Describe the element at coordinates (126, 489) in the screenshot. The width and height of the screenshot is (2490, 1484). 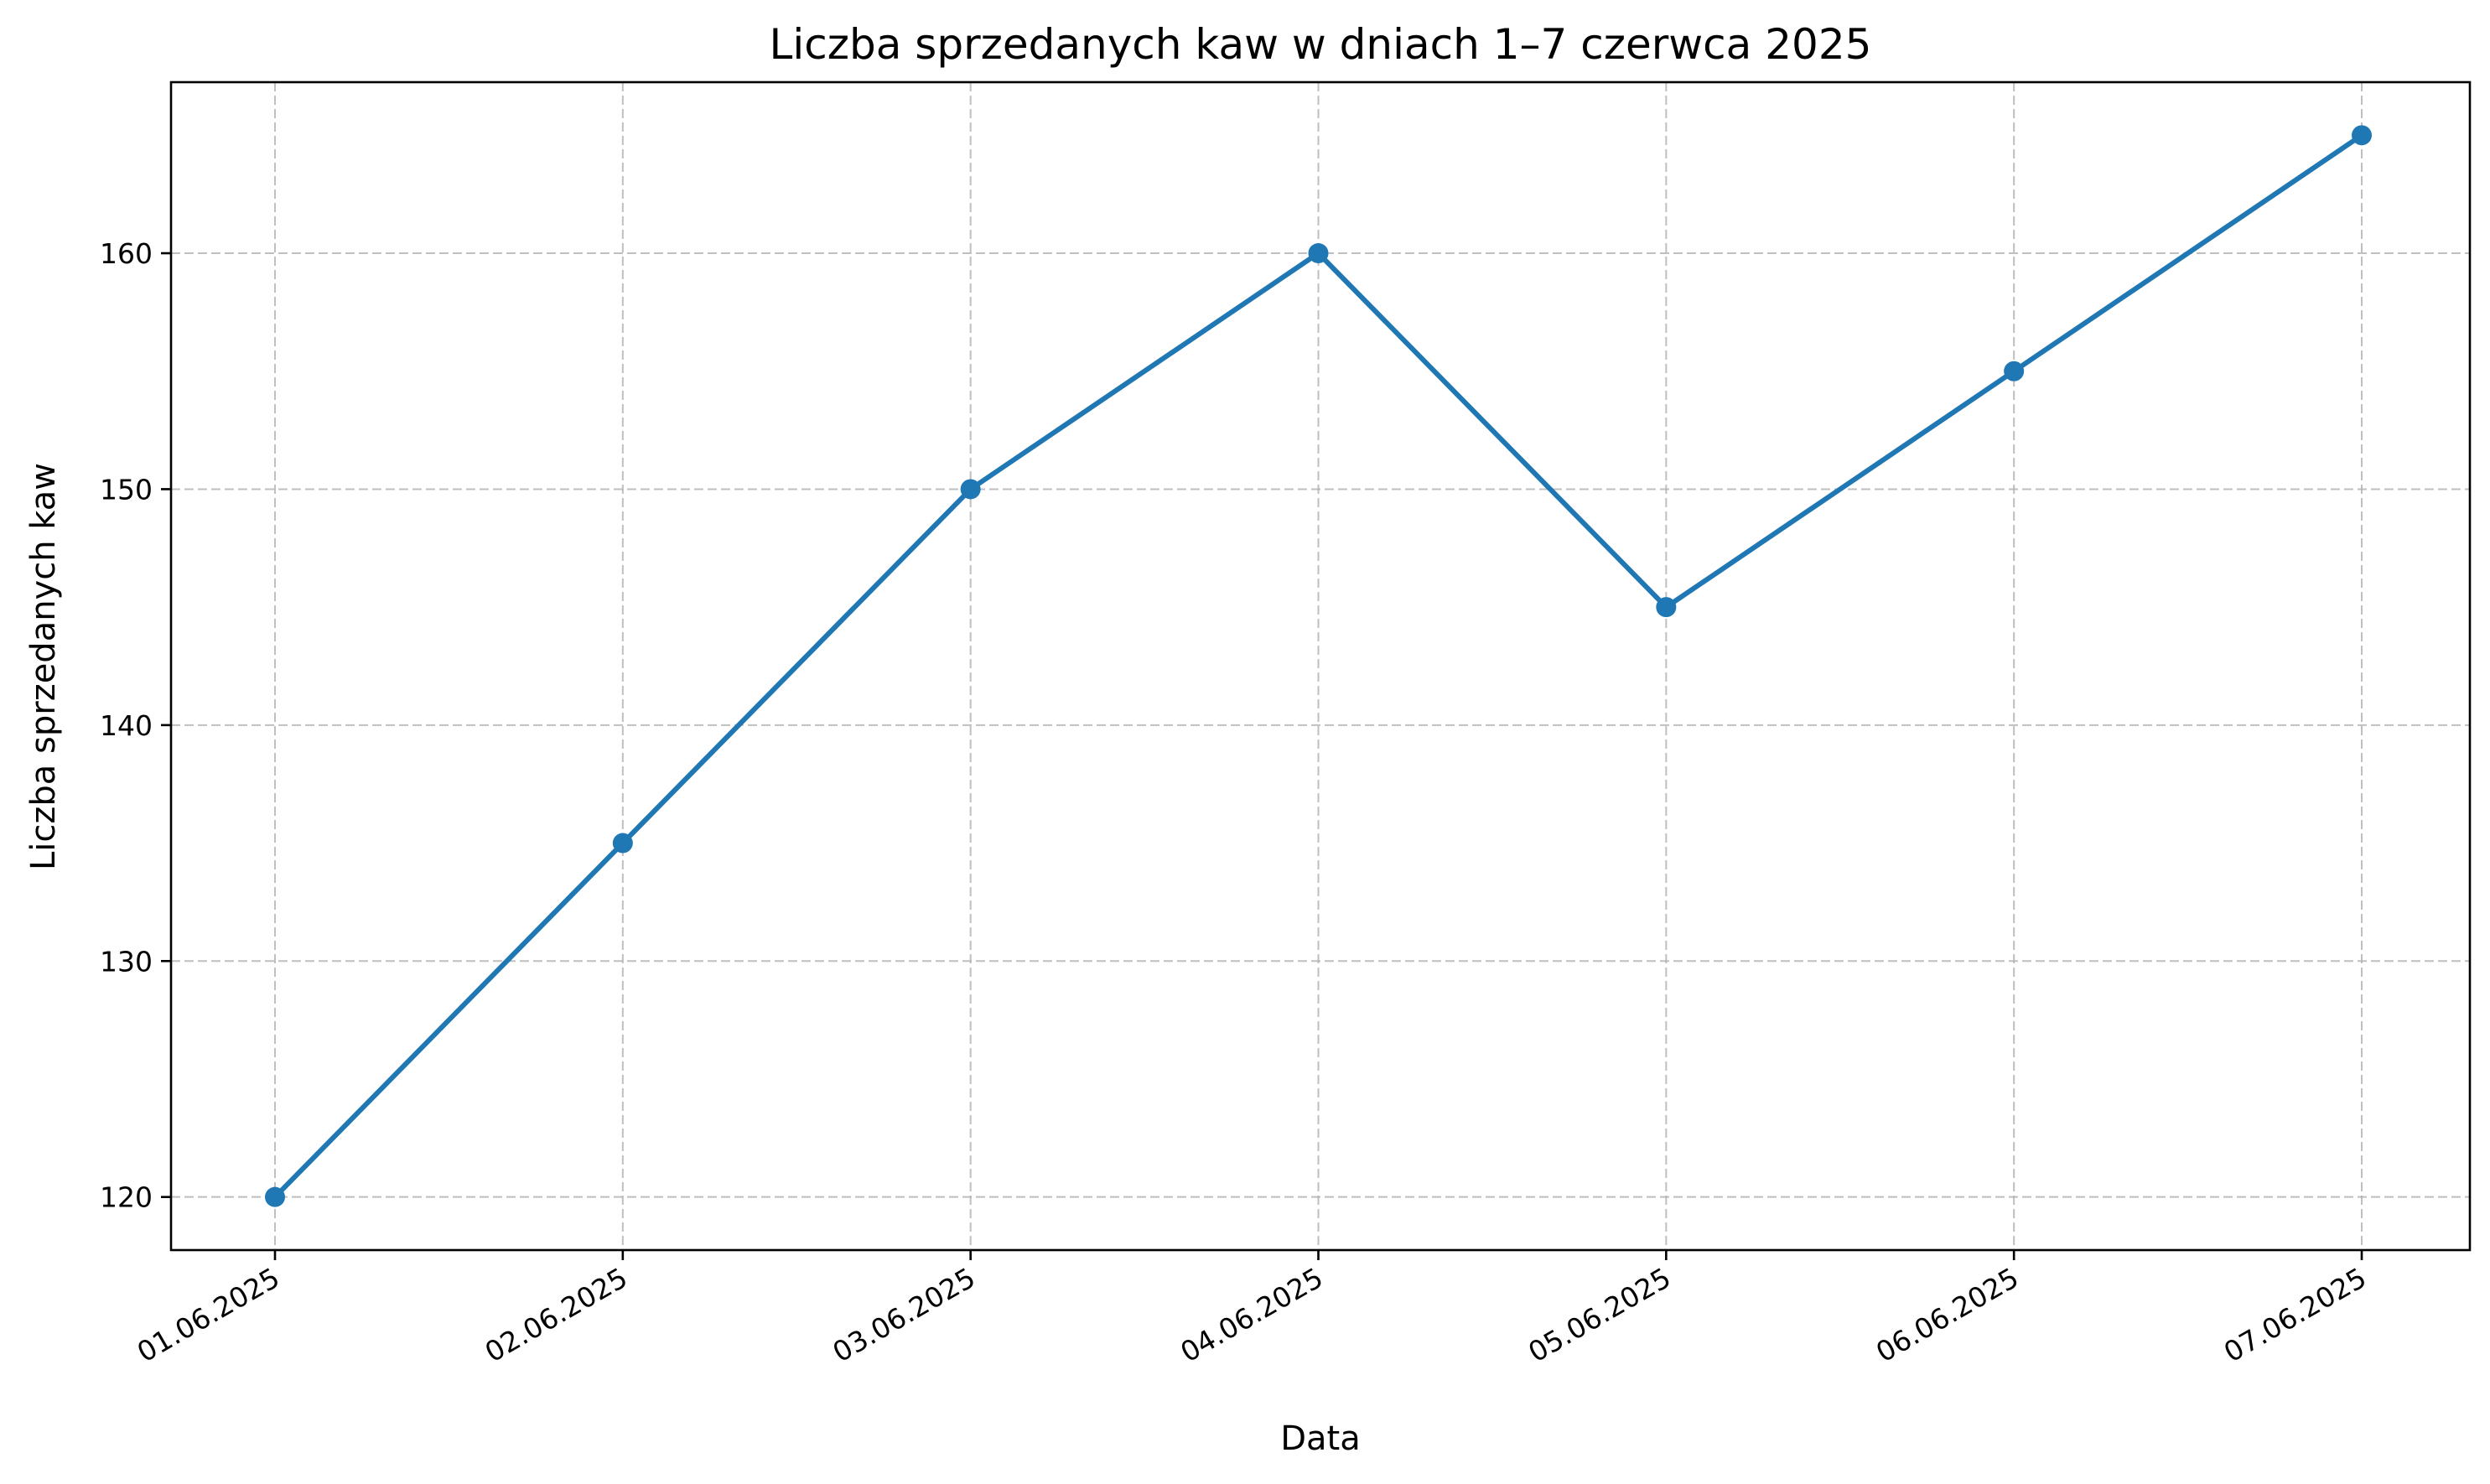
I see `y-tick-label: 150` at that location.